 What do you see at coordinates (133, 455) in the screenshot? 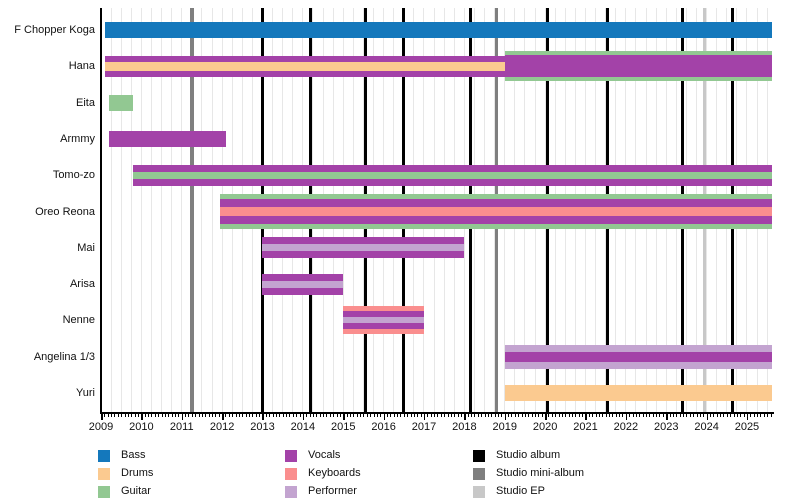
I see `legend-label: Bass` at bounding box center [133, 455].